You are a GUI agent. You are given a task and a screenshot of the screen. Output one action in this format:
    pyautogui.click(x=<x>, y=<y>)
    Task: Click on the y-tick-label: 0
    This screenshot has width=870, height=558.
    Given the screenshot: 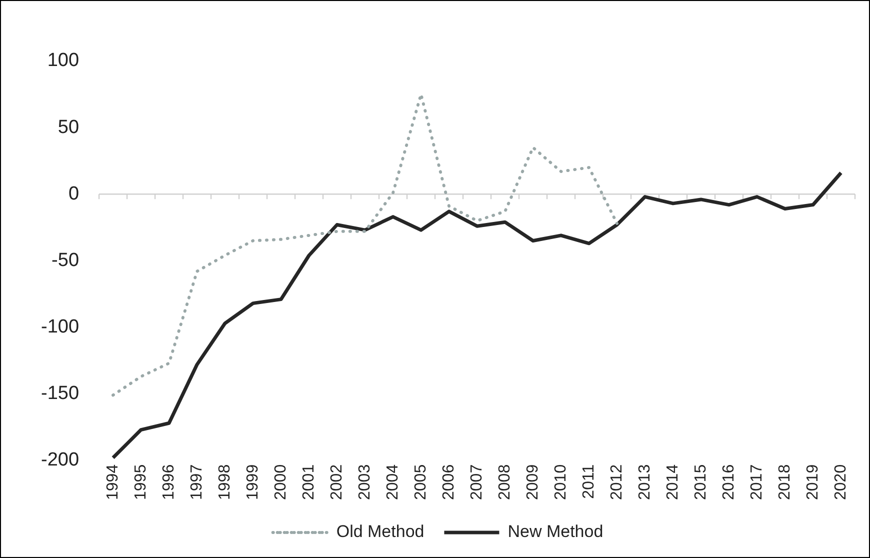 What is the action you would take?
    pyautogui.click(x=74, y=193)
    